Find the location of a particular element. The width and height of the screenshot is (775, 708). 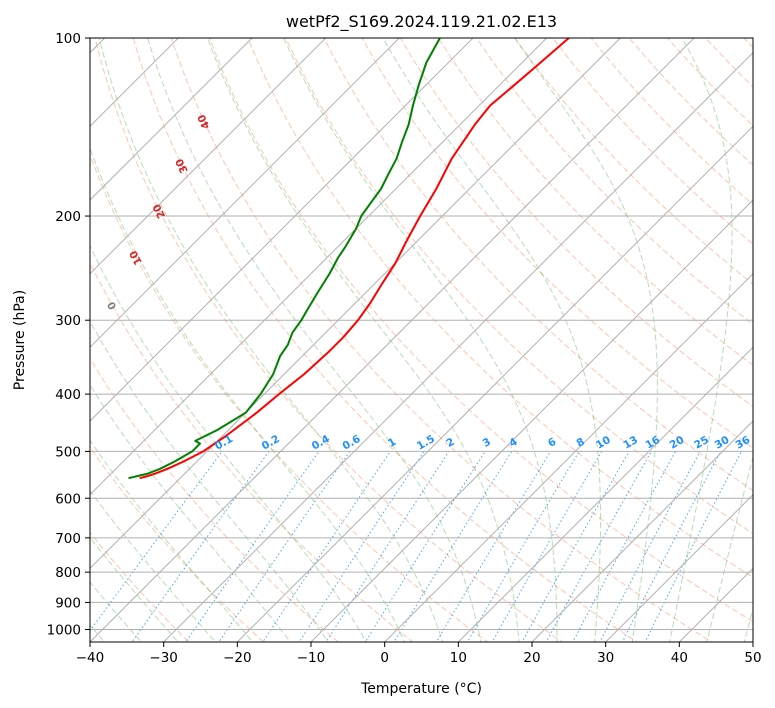

y-tick-label: 600 is located at coordinates (68, 499).